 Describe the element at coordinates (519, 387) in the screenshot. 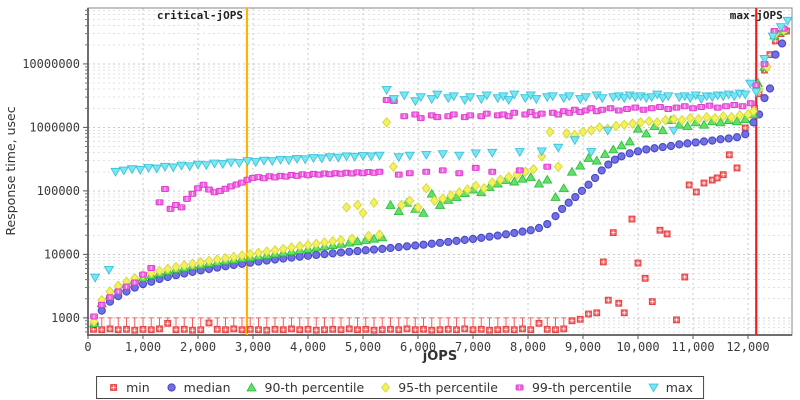

I see `legend-marker-p99` at that location.